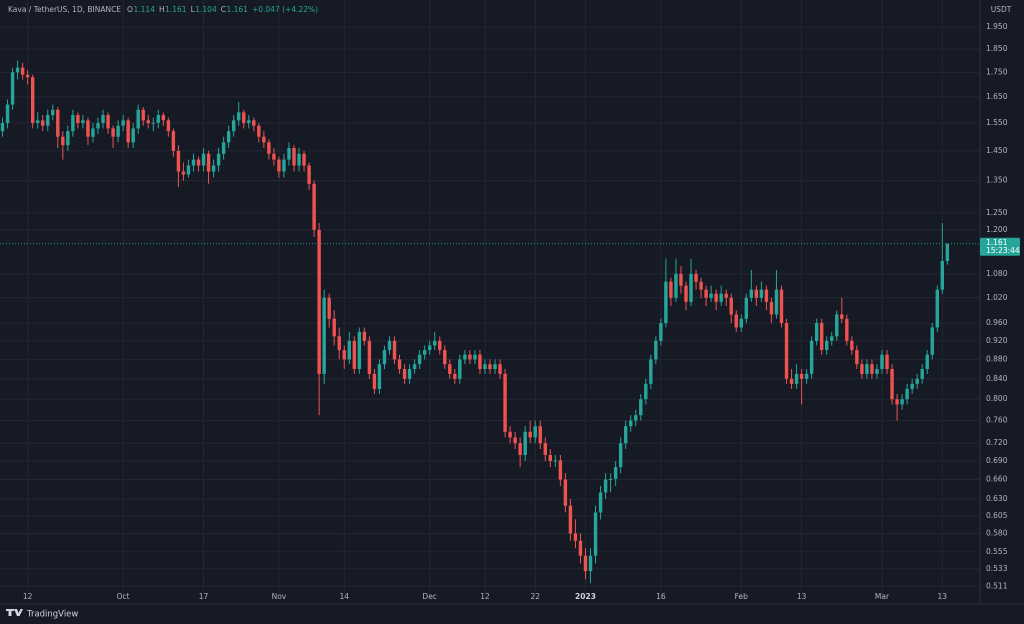 Image resolution: width=1024 pixels, height=624 pixels. Describe the element at coordinates (52, 615) in the screenshot. I see `brand: TradingView` at that location.